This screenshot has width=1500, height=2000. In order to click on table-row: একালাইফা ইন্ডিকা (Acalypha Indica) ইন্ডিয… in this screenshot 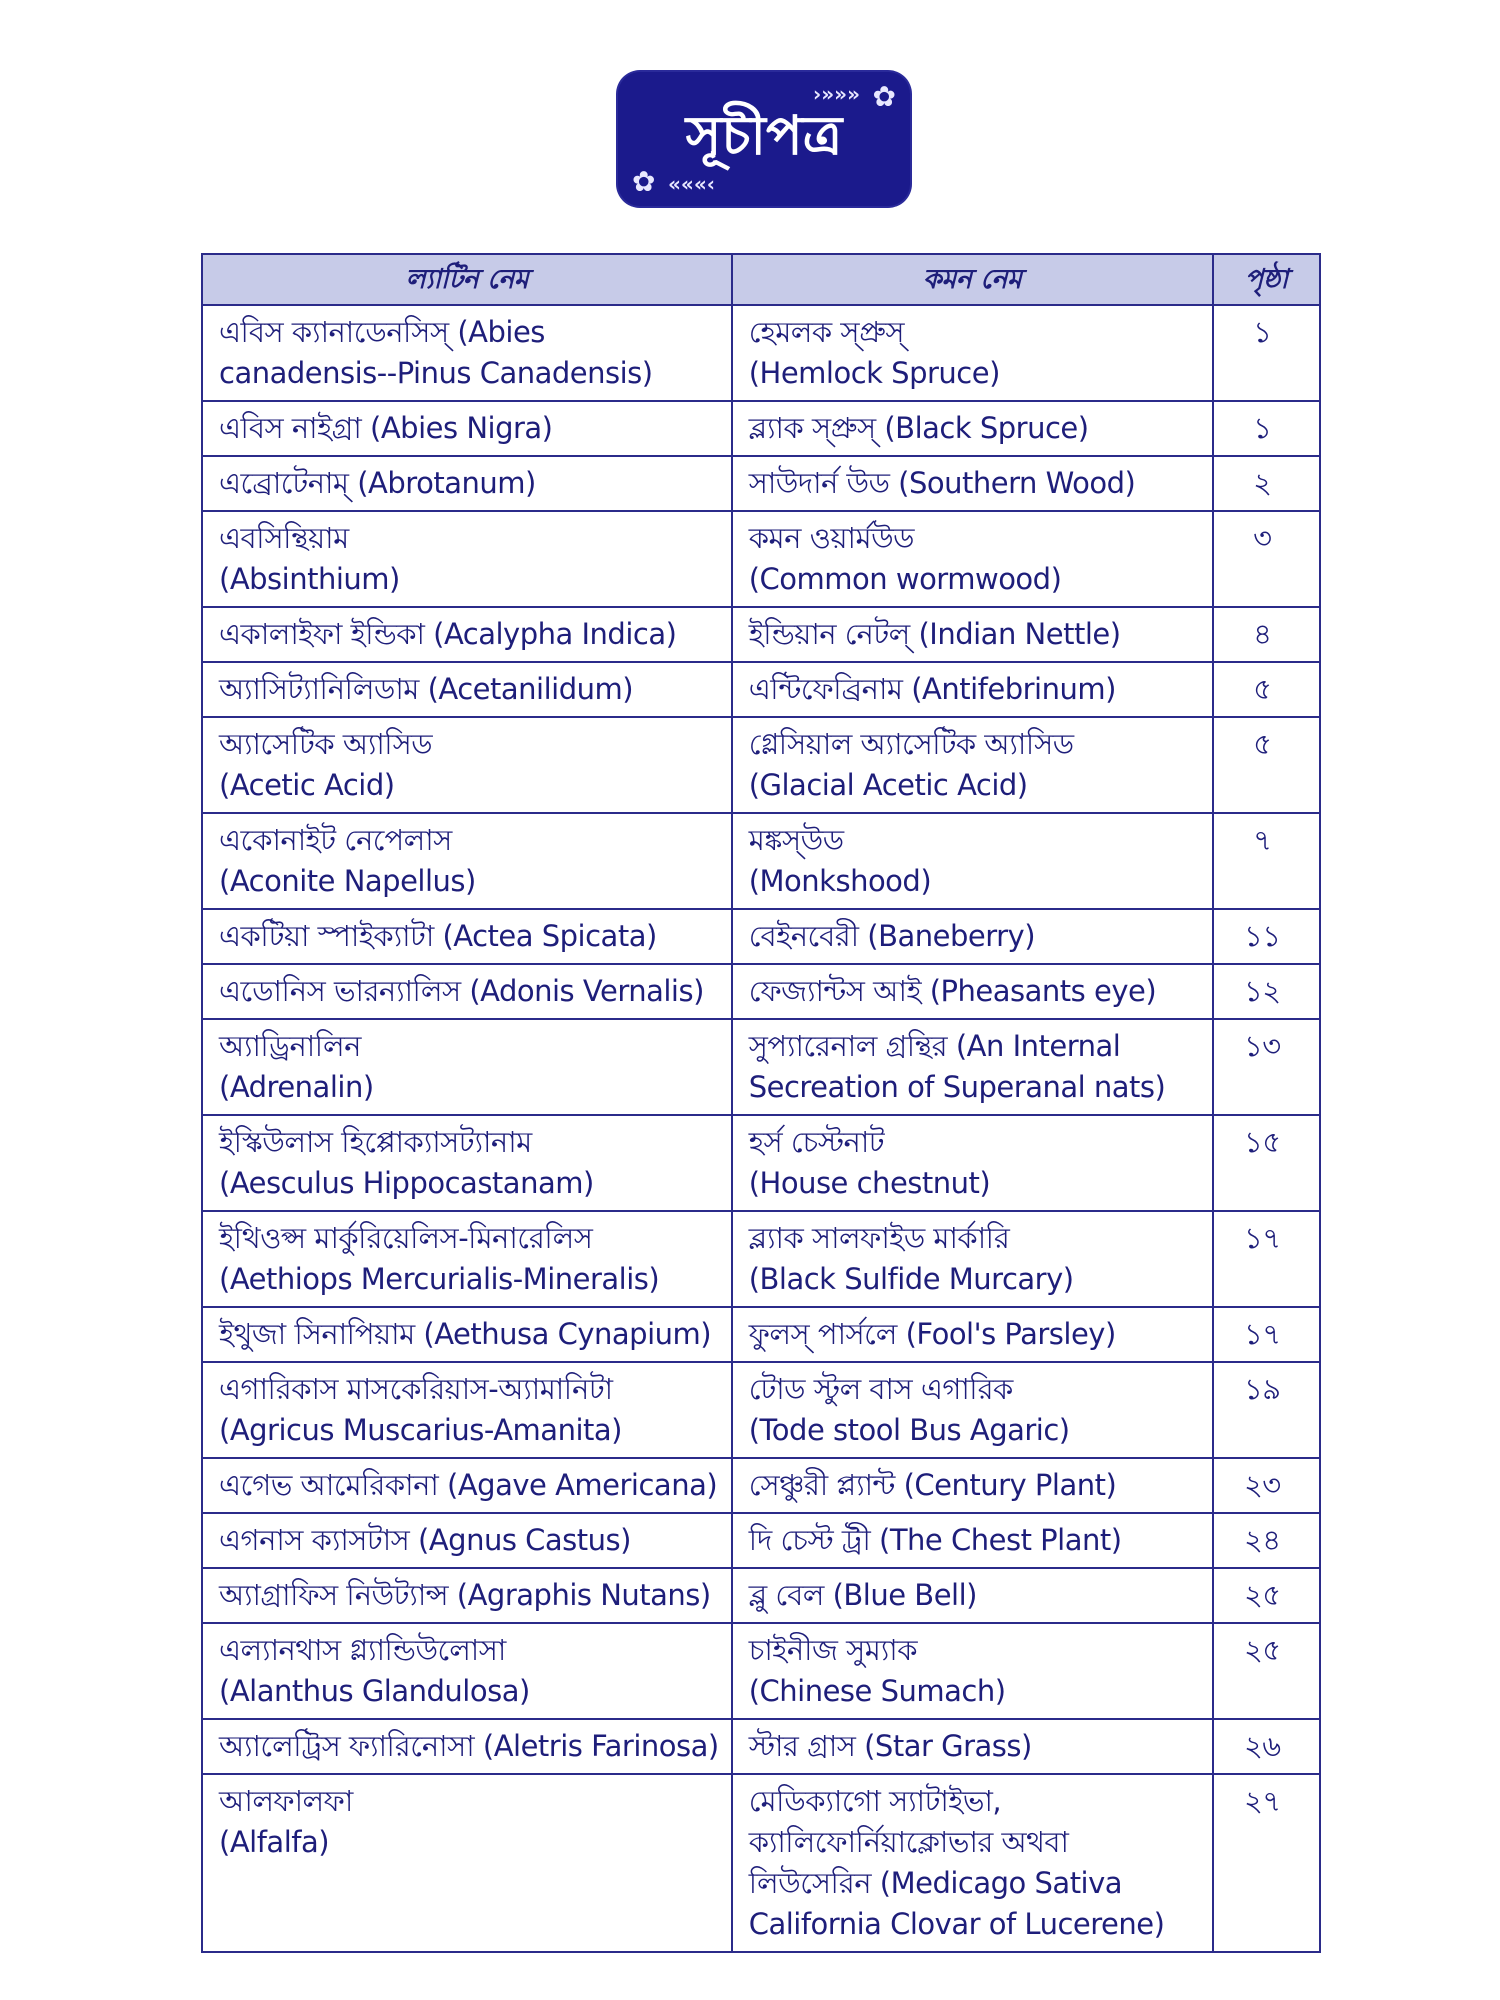, I will do `click(761, 634)`.